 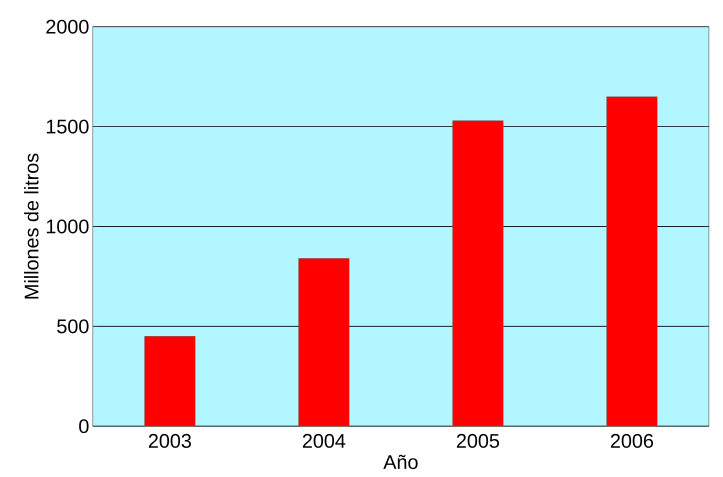 What do you see at coordinates (169, 441) in the screenshot?
I see `x-tick-label: 2003` at bounding box center [169, 441].